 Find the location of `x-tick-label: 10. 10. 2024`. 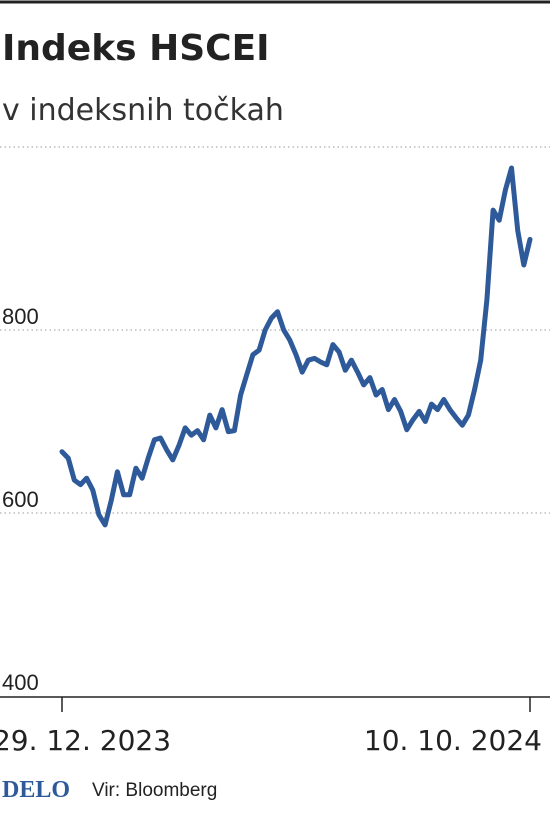

x-tick-label: 10. 10. 2024 is located at coordinates (453, 740).